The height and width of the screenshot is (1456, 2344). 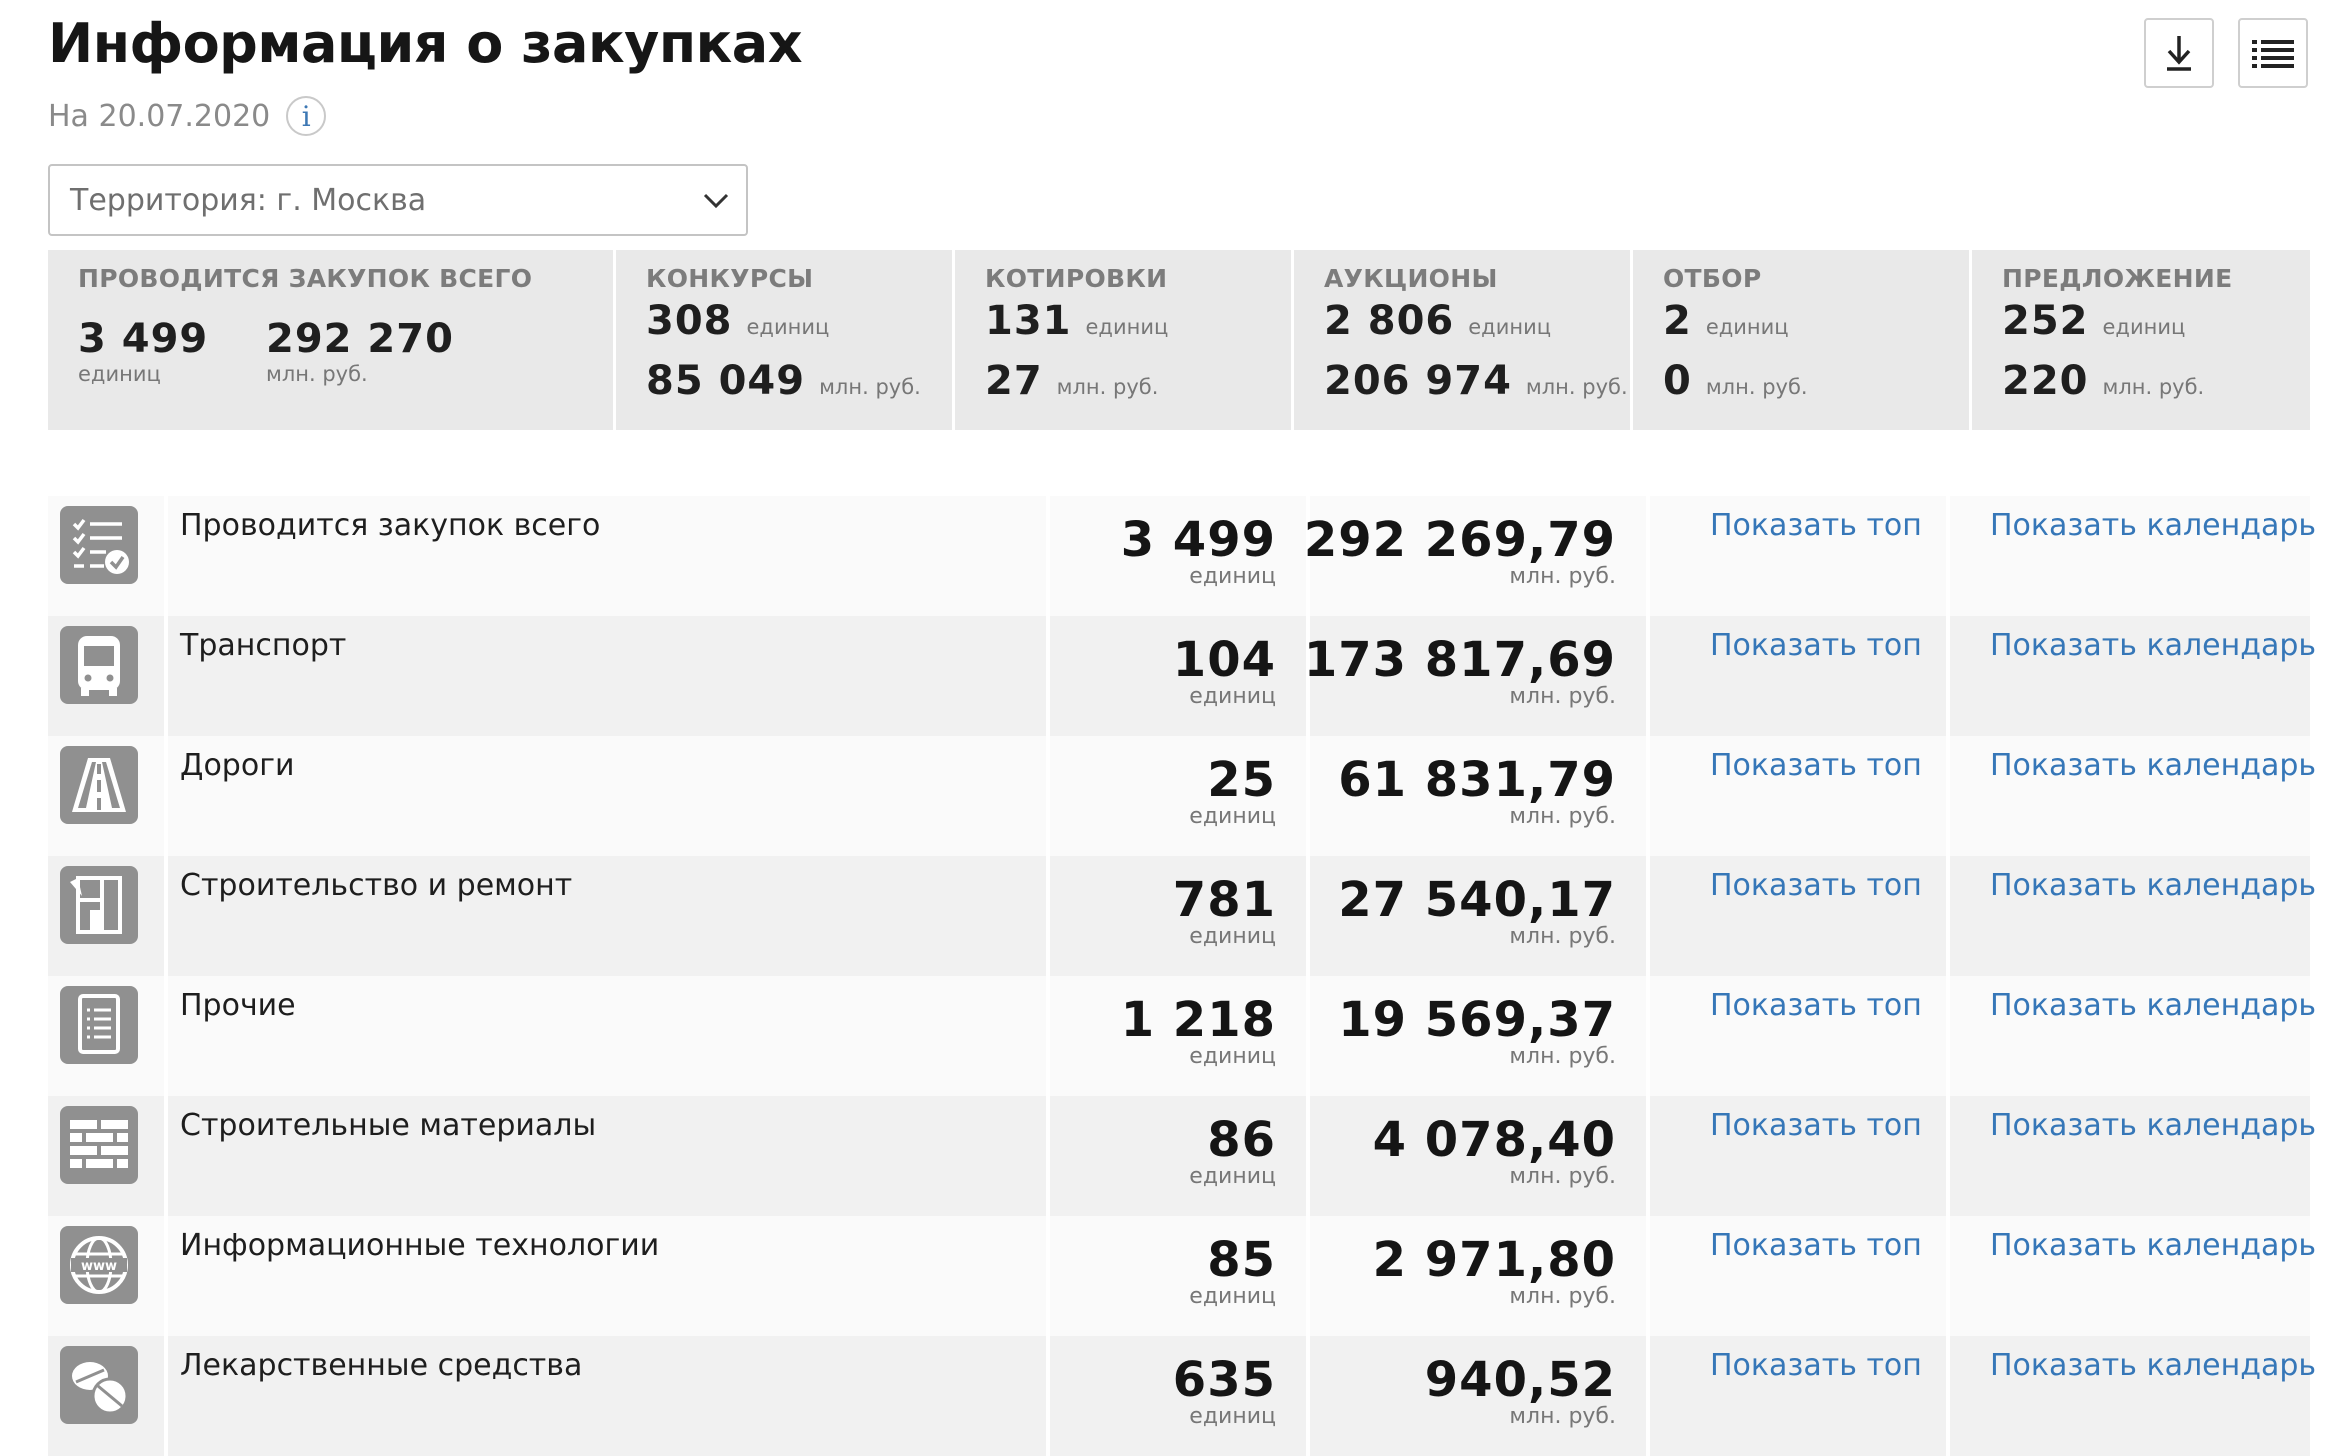 What do you see at coordinates (1494, 1260) in the screenshot?
I see `category-sum: 2 971,80` at bounding box center [1494, 1260].